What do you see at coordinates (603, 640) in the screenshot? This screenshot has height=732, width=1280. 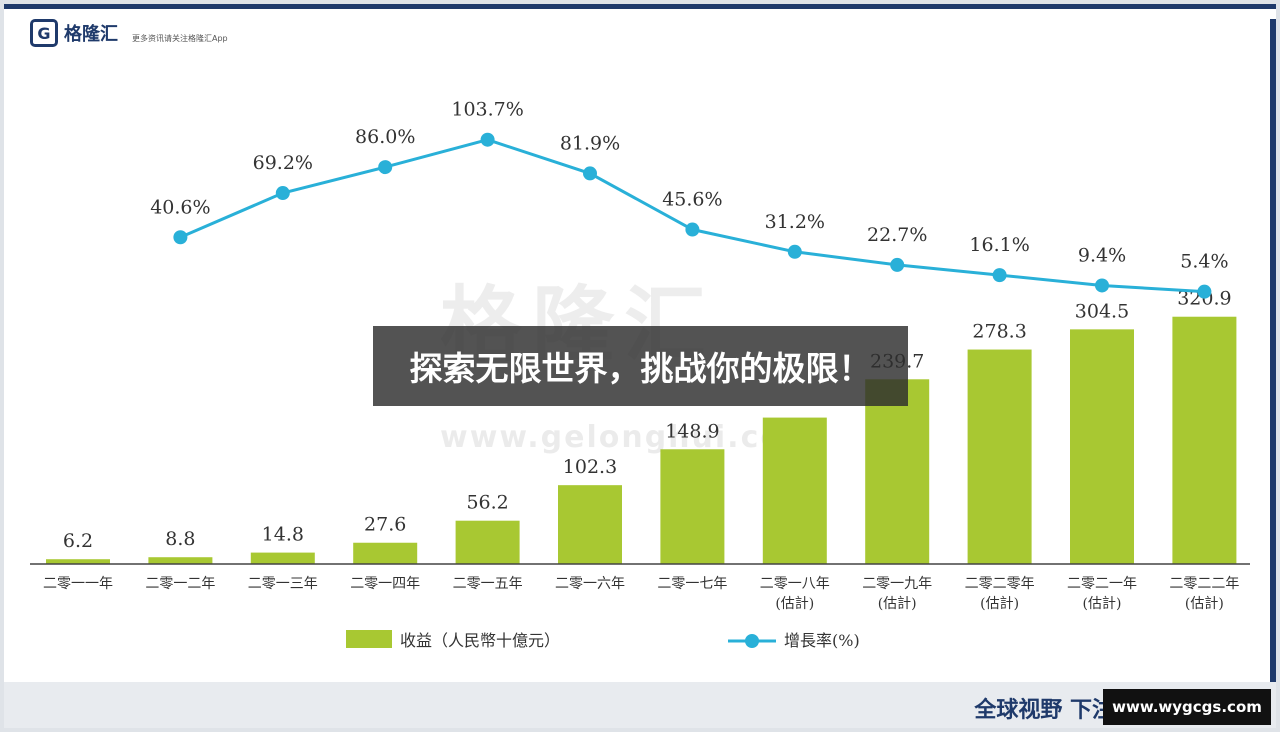 I see `legend: 收益（人民幣十億元） 增長率(%)` at bounding box center [603, 640].